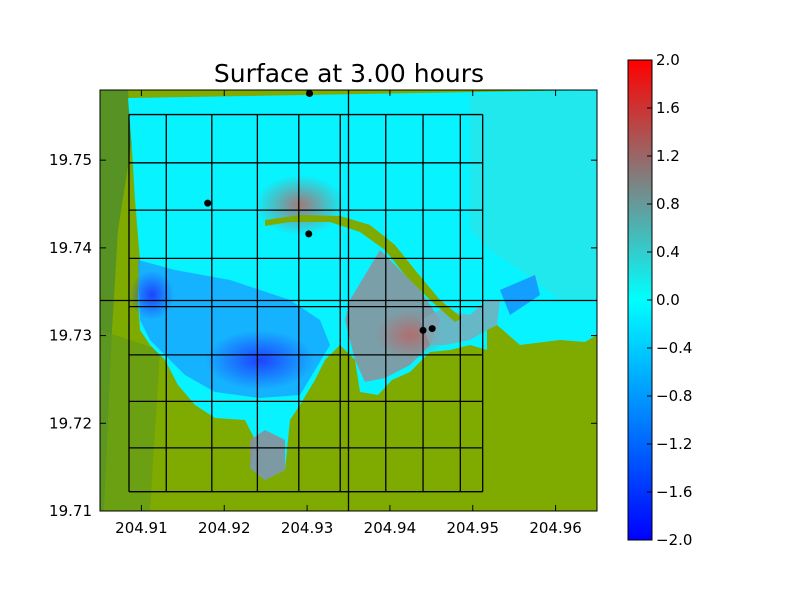 This screenshot has width=800, height=600. What do you see at coordinates (307, 528) in the screenshot?
I see `x-tick-label: 204.93` at bounding box center [307, 528].